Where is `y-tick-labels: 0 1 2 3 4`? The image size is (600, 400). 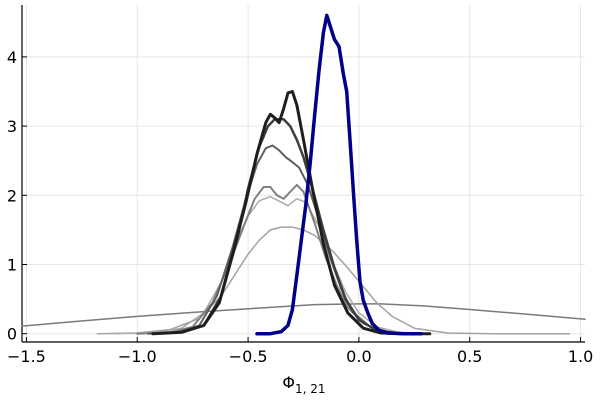
y-tick-labels: 0 1 2 3 4 is located at coordinates (12, 196).